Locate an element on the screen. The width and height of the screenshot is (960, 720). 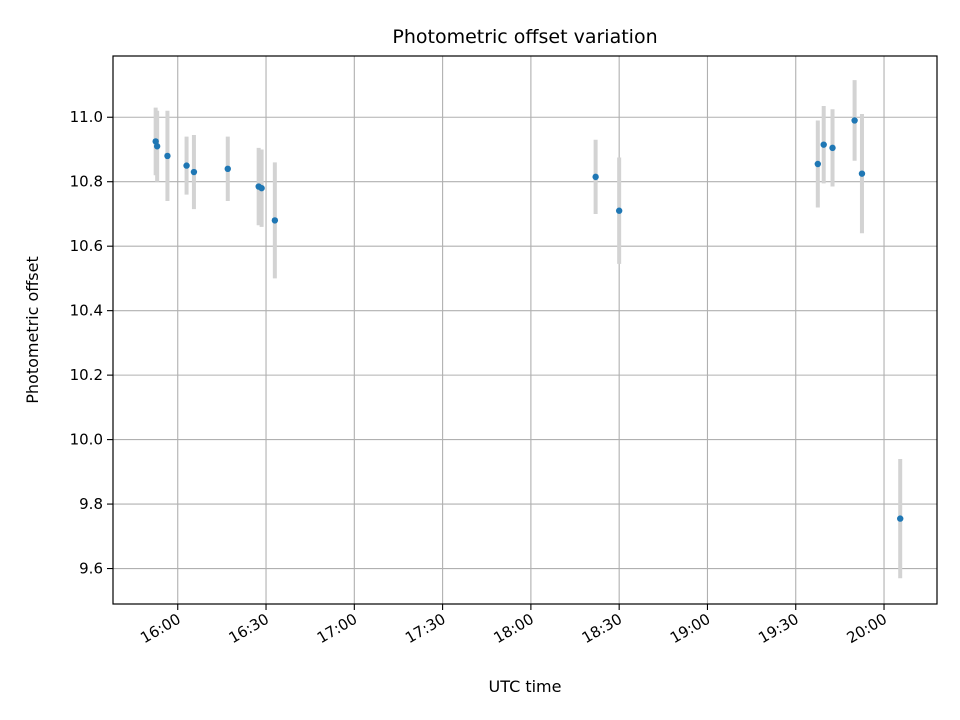
y-tick-label: 10.4 is located at coordinates (86, 311).